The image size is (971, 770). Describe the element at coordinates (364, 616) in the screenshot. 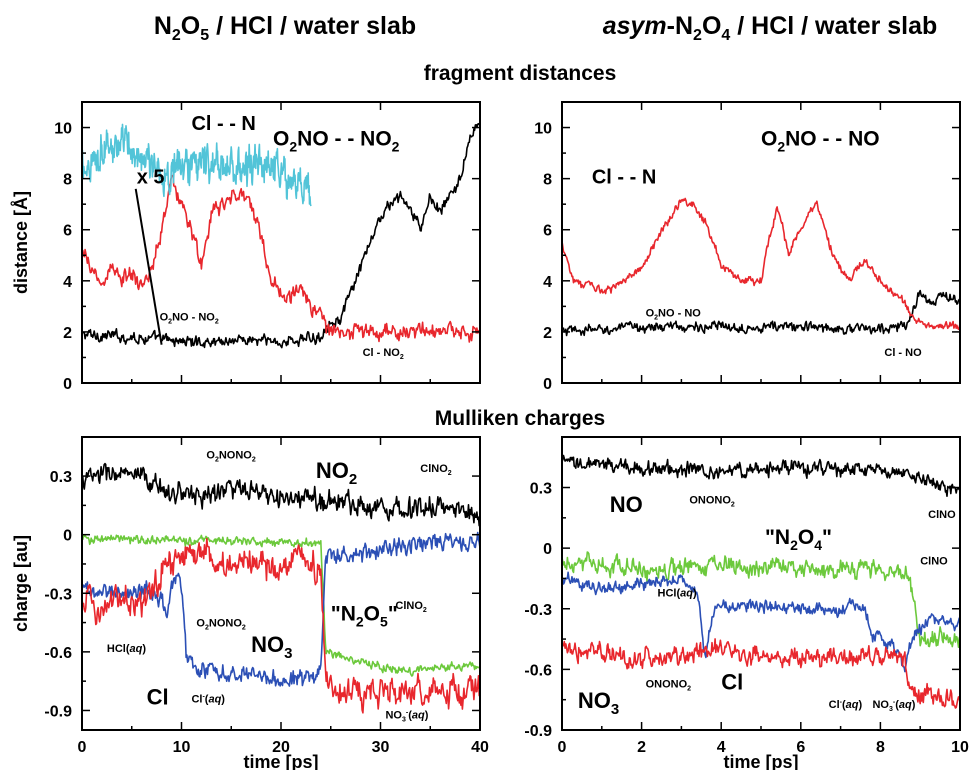

I see `annotation-label: "N2O5"` at that location.